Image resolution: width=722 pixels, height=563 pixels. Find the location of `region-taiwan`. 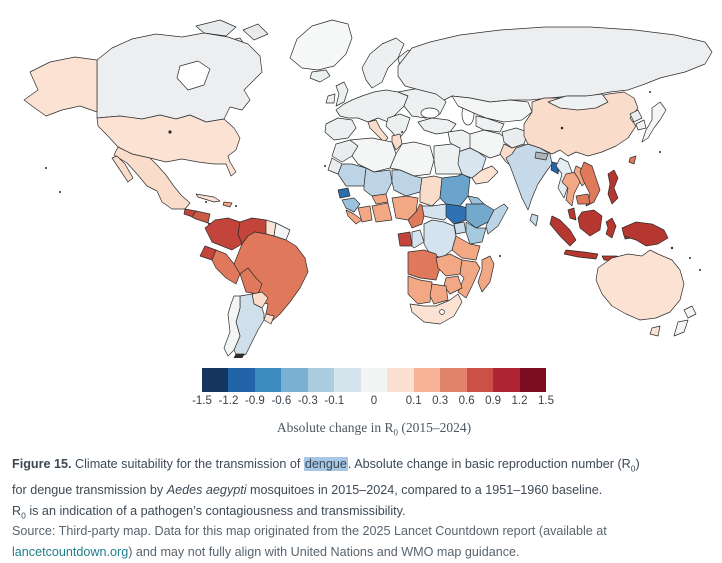

region-taiwan is located at coordinates (632, 160).